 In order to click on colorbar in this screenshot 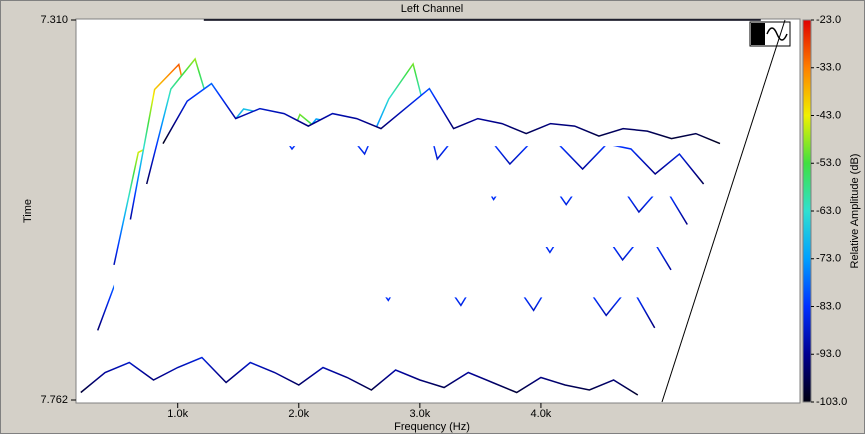, I will do `click(807, 211)`.